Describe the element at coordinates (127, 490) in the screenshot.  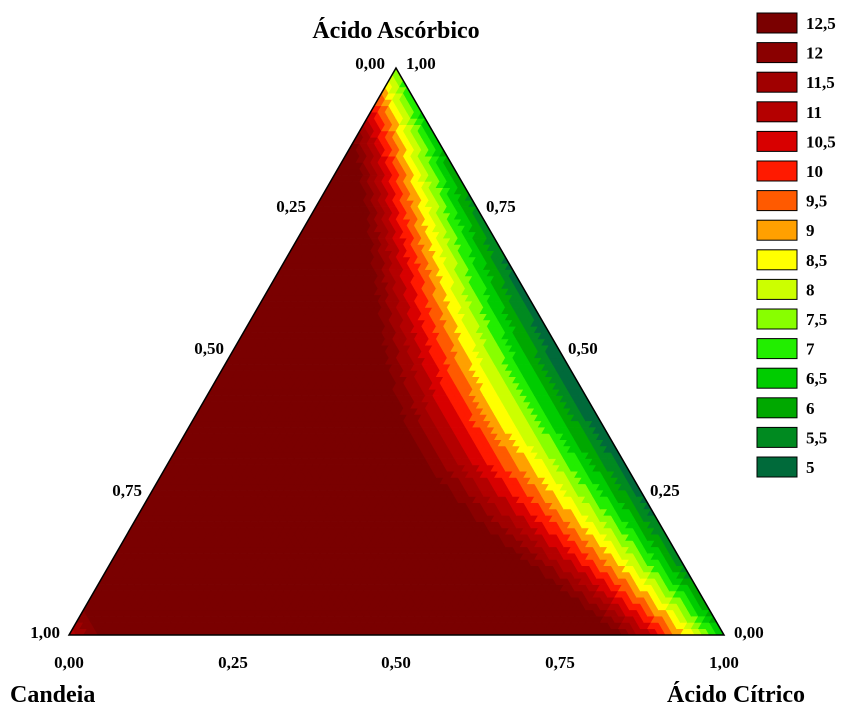
I see `tick-left-075: 0,75` at that location.